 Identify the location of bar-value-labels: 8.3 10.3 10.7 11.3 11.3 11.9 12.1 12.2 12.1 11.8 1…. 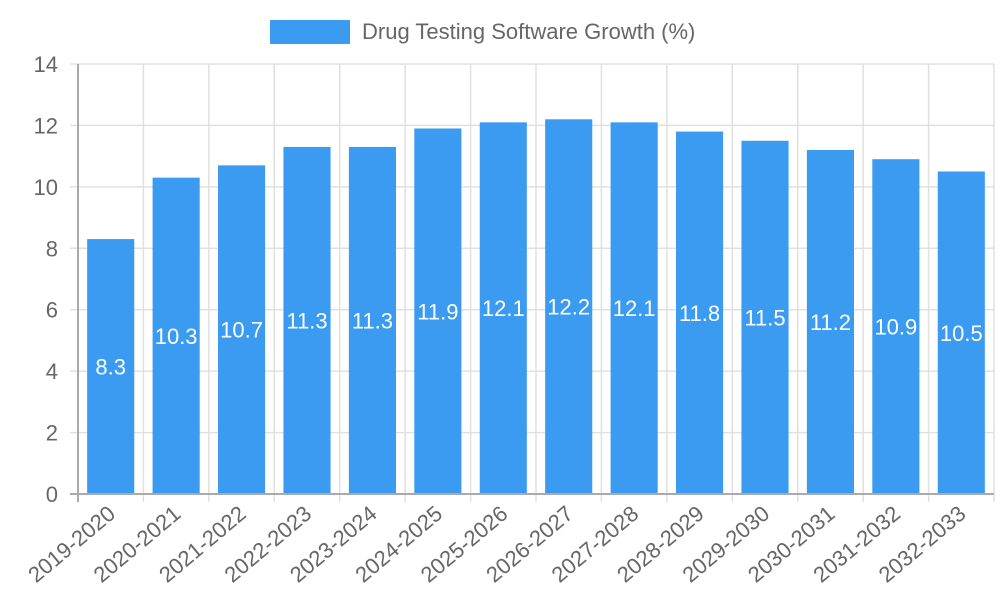
(538, 337).